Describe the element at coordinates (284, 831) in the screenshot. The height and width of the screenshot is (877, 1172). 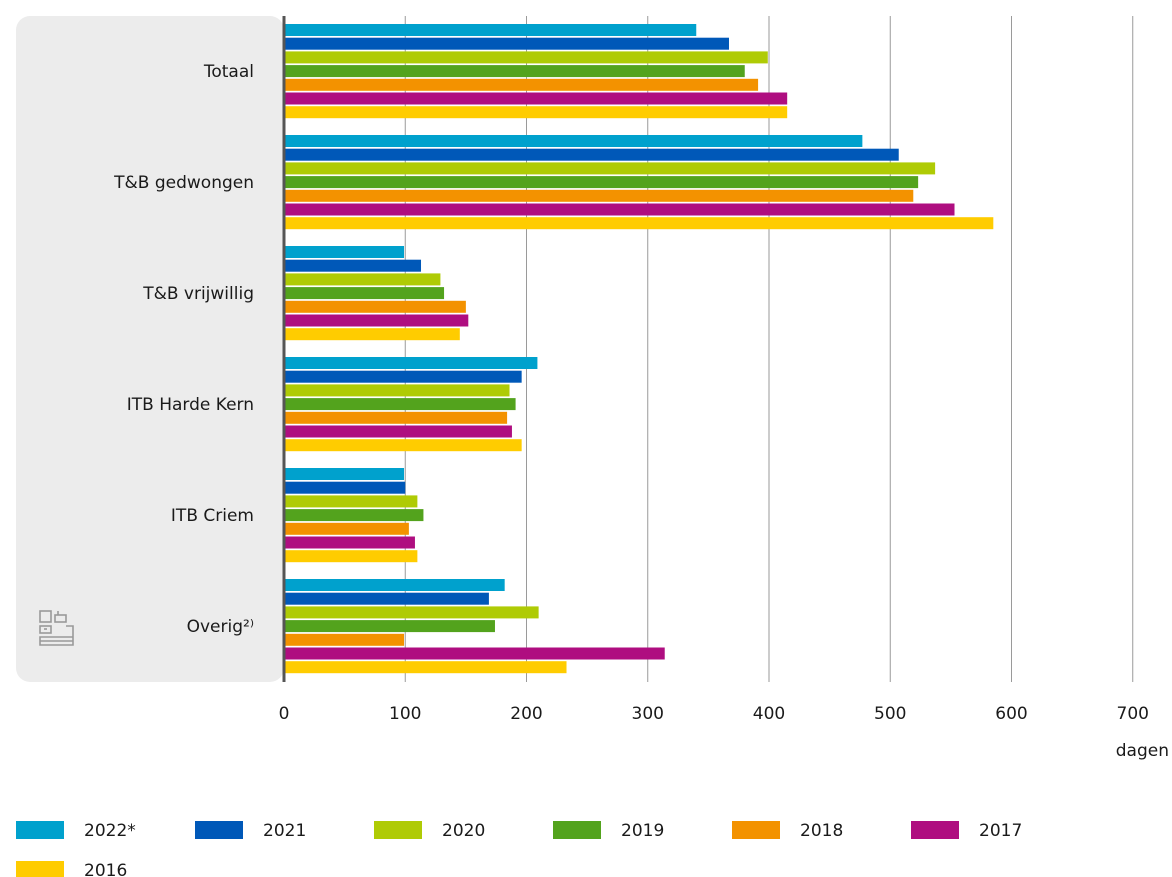
I see `legend-label: 2021` at that location.